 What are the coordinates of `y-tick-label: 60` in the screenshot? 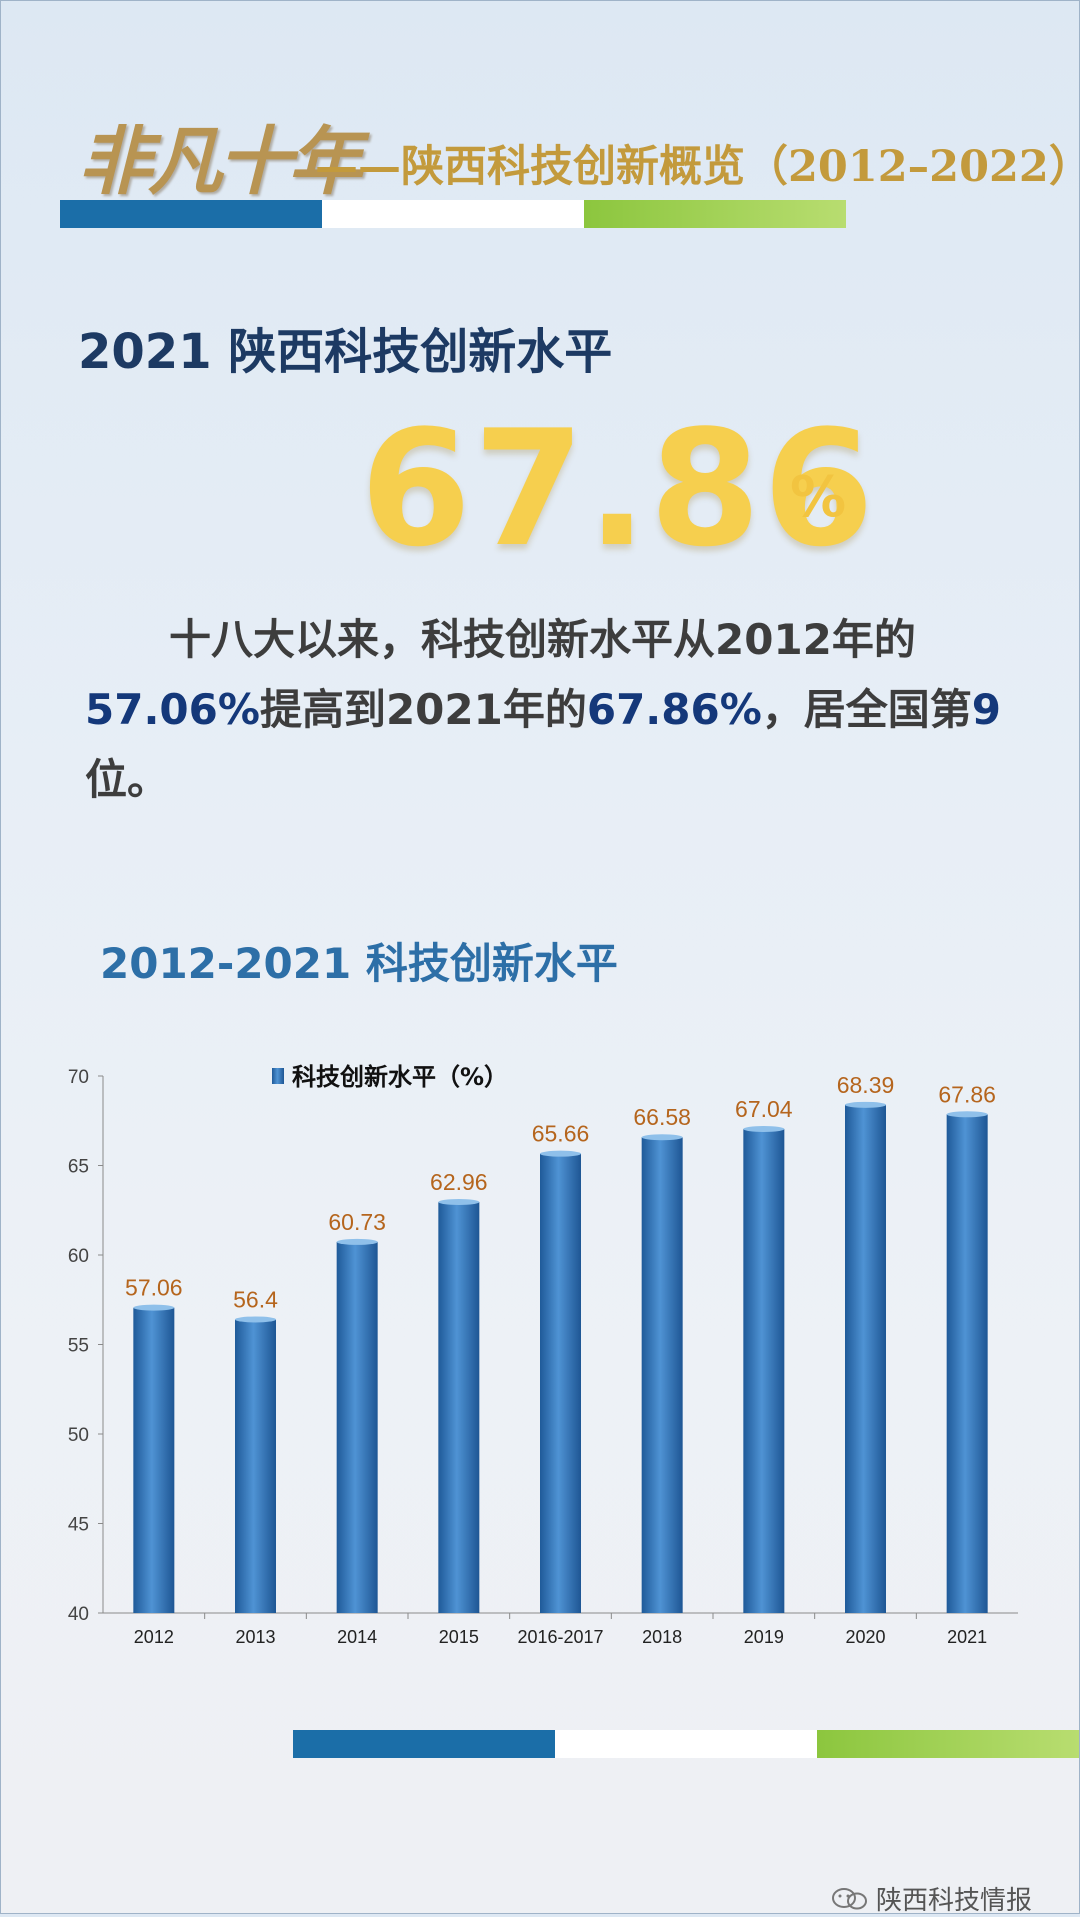 It's located at (78, 1256).